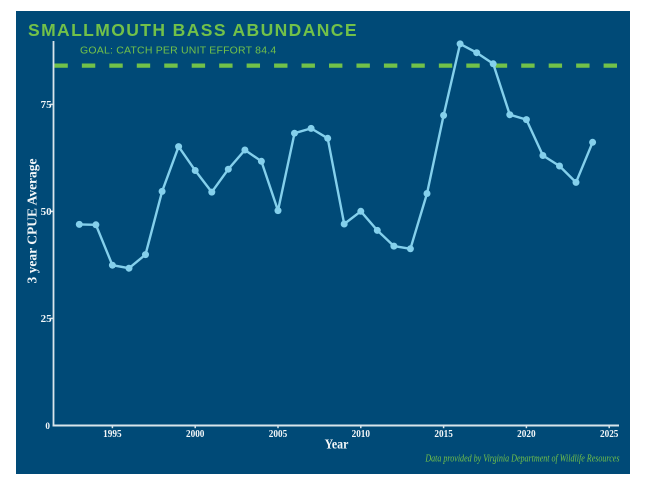 This screenshot has height=488, width=650. I want to click on svg-text: 2020, so click(526, 434).